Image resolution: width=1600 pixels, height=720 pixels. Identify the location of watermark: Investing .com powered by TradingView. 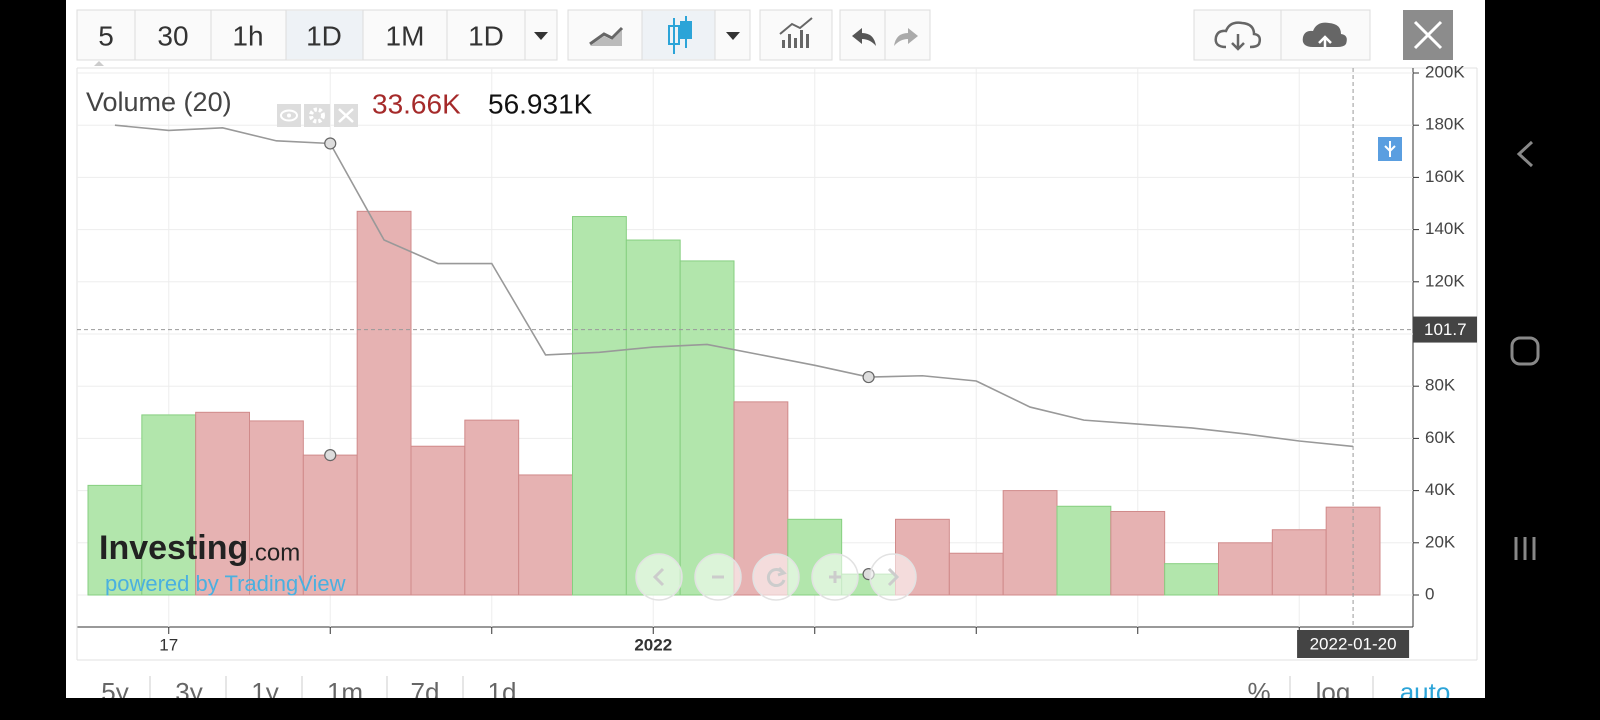
(222, 562).